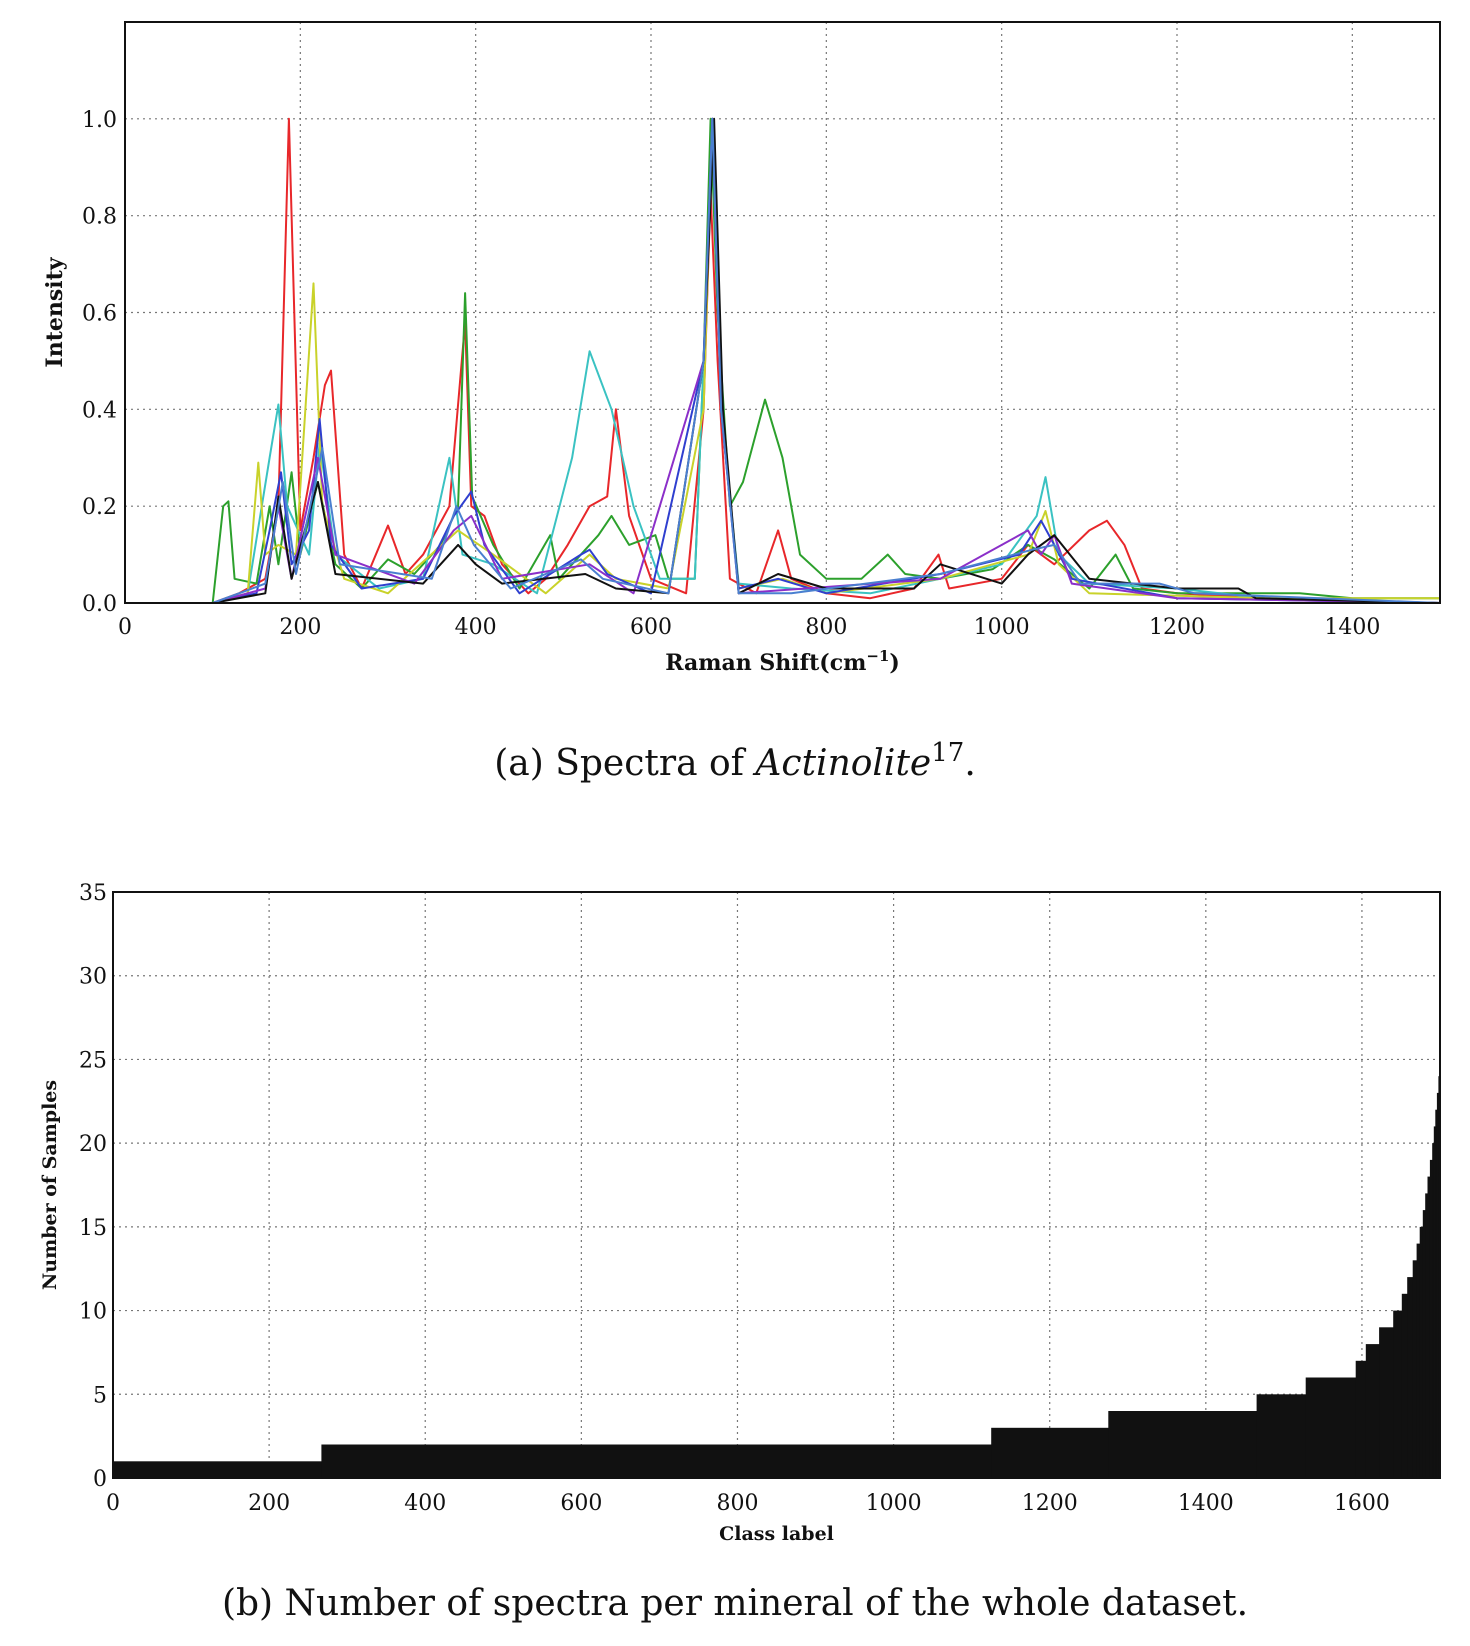 The width and height of the screenshot is (1470, 1646). What do you see at coordinates (99, 314) in the screenshot?
I see `spectra-y-tick-label: 0.6` at bounding box center [99, 314].